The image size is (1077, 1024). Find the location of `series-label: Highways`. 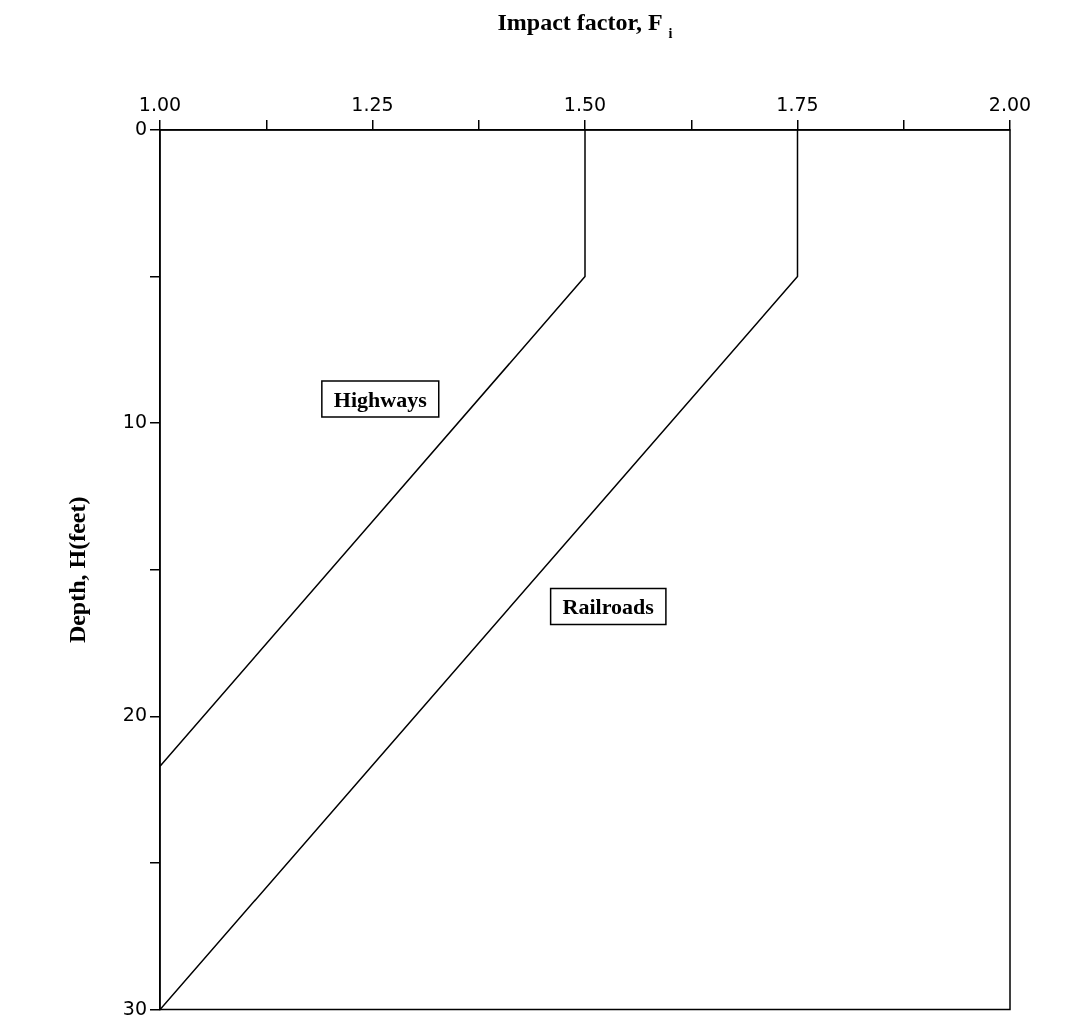

series-label: Highways is located at coordinates (380, 400).